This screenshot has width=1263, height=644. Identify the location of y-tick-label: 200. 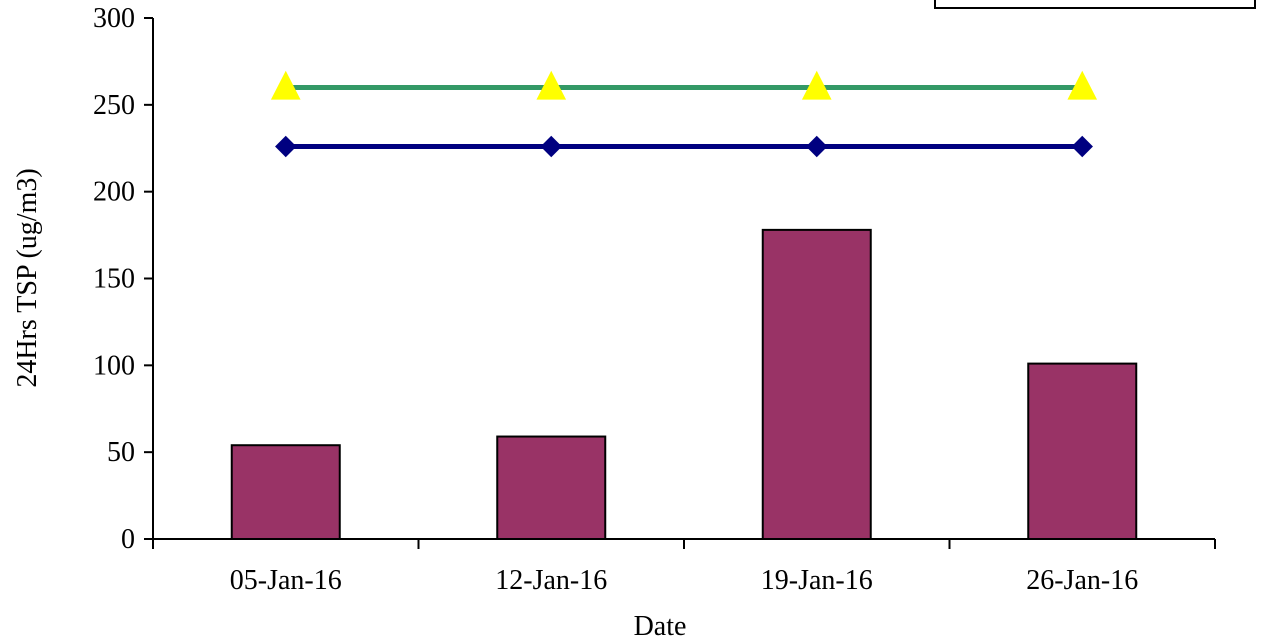
(114, 192).